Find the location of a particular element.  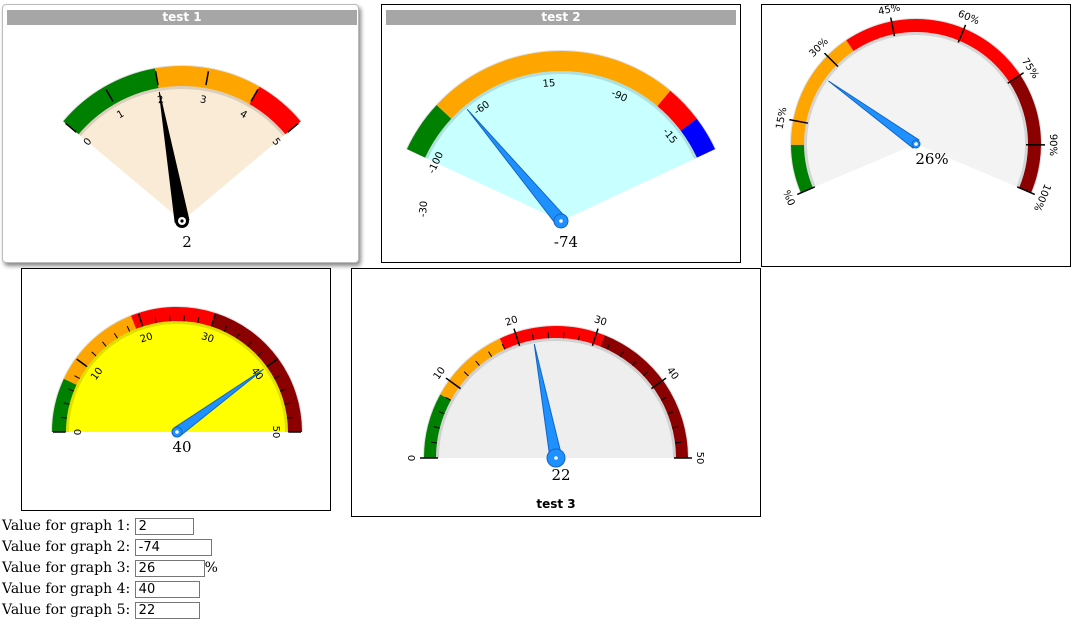

gauge-tick-label: 4 is located at coordinates (243, 115).